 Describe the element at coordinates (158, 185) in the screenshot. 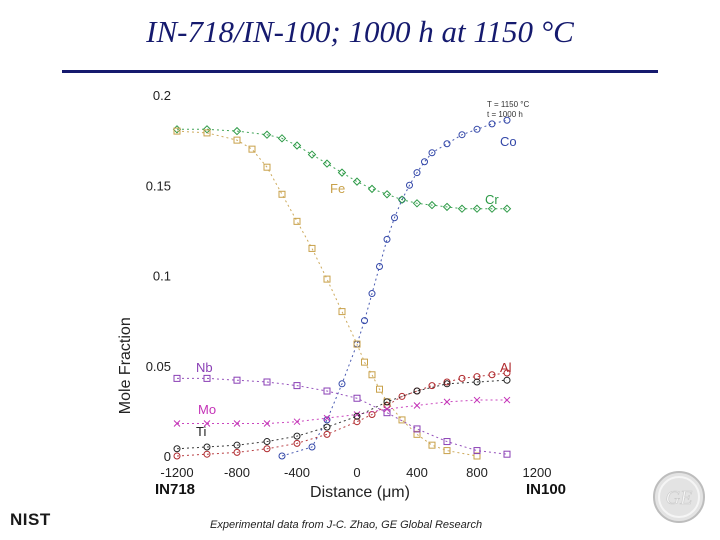

I see `y-tick-label: 0.15` at that location.